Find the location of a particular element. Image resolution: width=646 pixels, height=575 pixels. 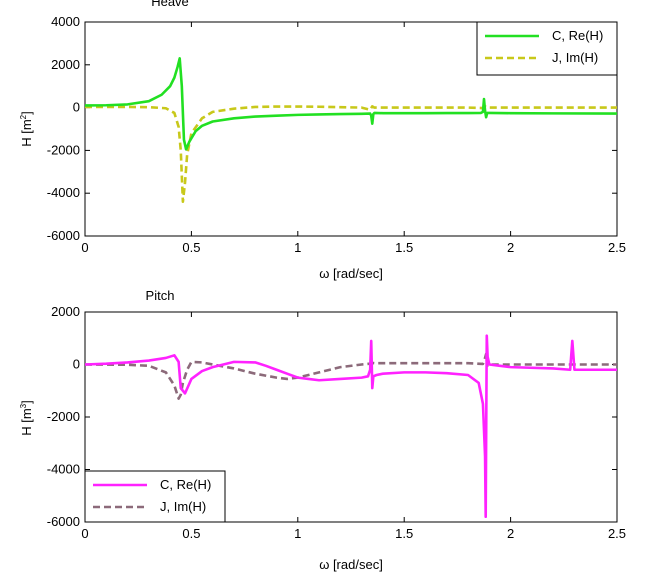

pitch-title: Pitch is located at coordinates (160, 295).